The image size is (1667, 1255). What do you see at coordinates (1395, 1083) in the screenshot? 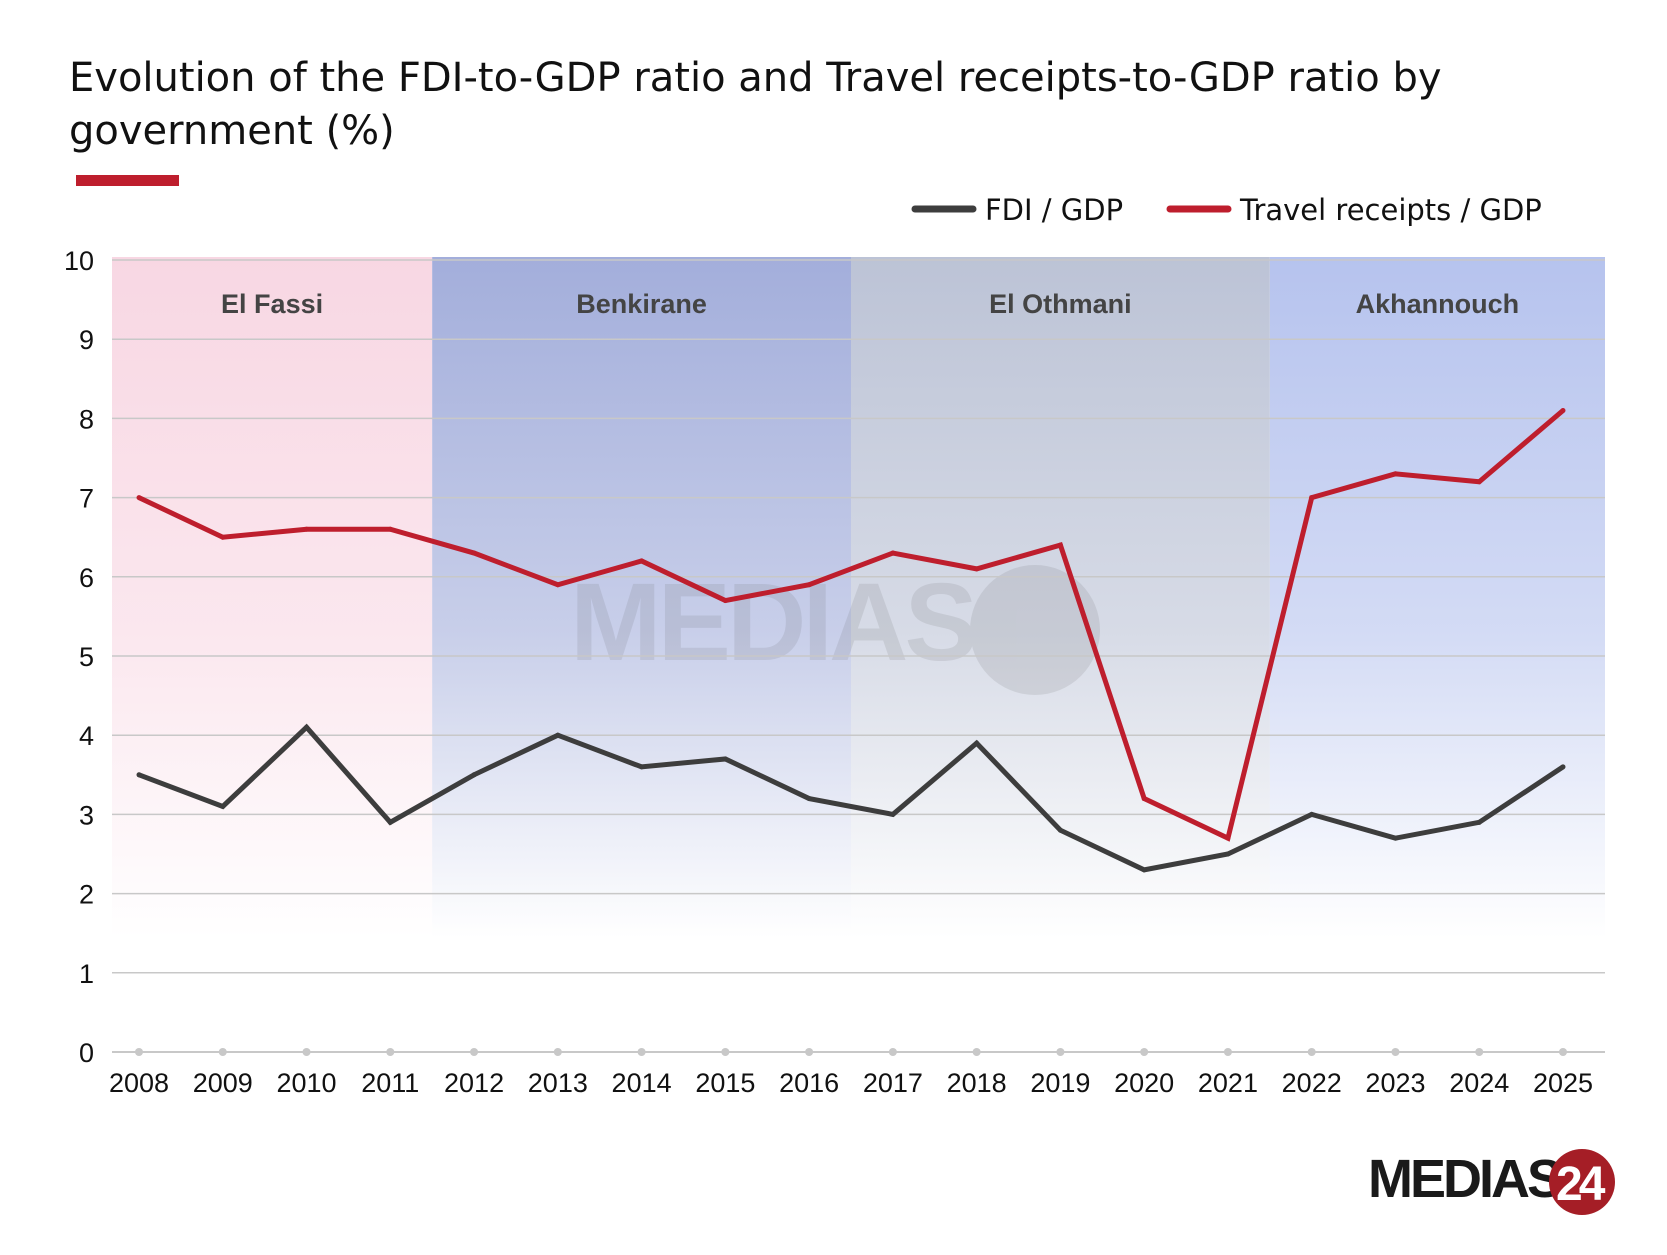
I see `x-tick-label: 2023` at bounding box center [1395, 1083].